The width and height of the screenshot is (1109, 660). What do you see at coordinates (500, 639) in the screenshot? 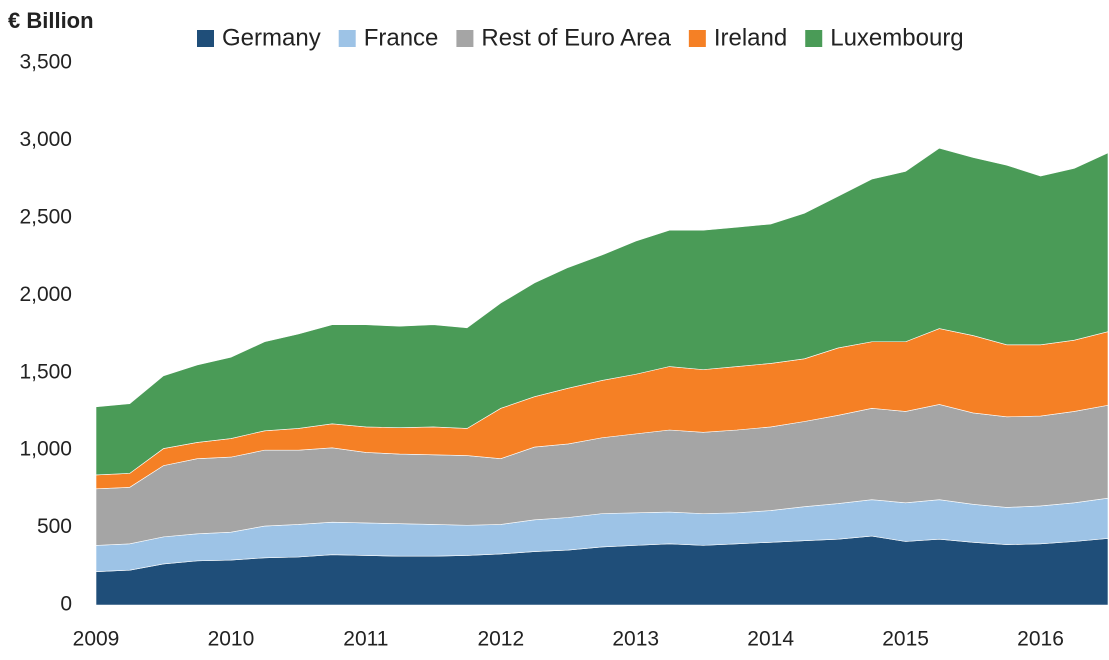
I see `x-tick-label: 2012` at bounding box center [500, 639].